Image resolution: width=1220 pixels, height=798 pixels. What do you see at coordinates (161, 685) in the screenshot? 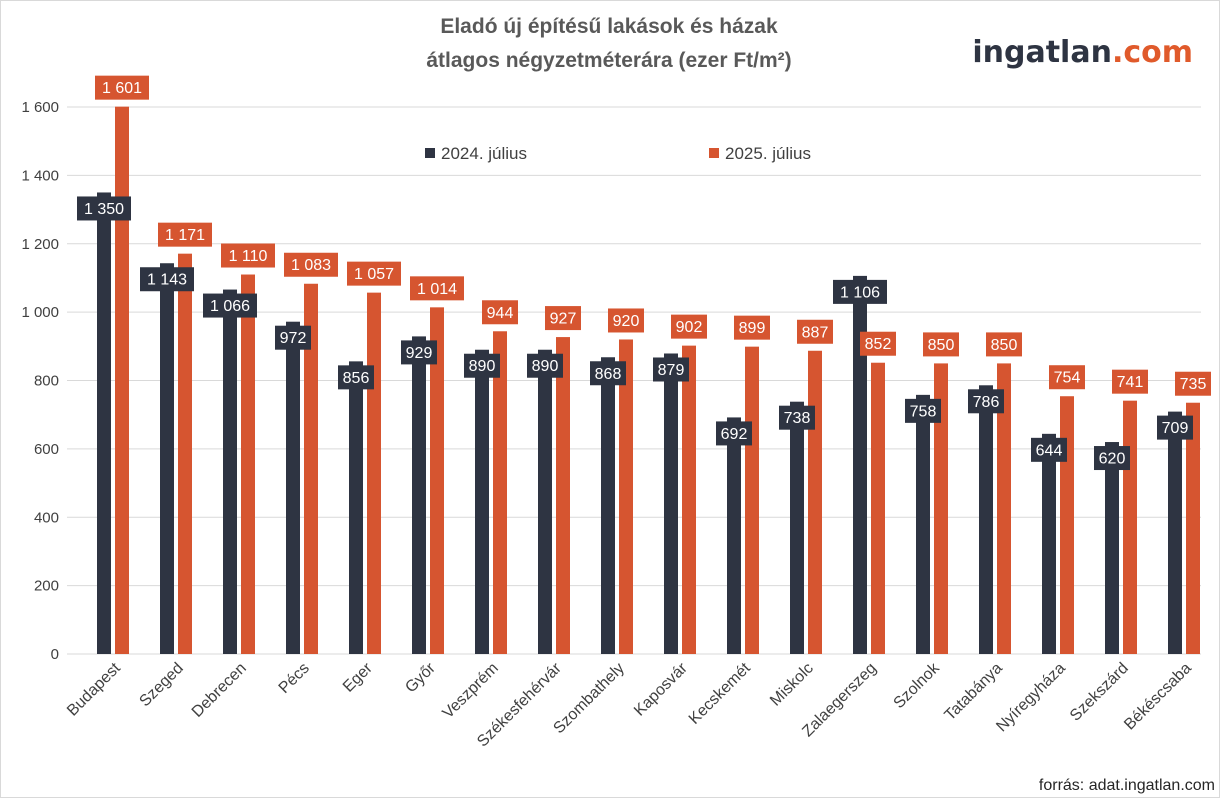
I see `x-tick-label: Szeged` at bounding box center [161, 685].